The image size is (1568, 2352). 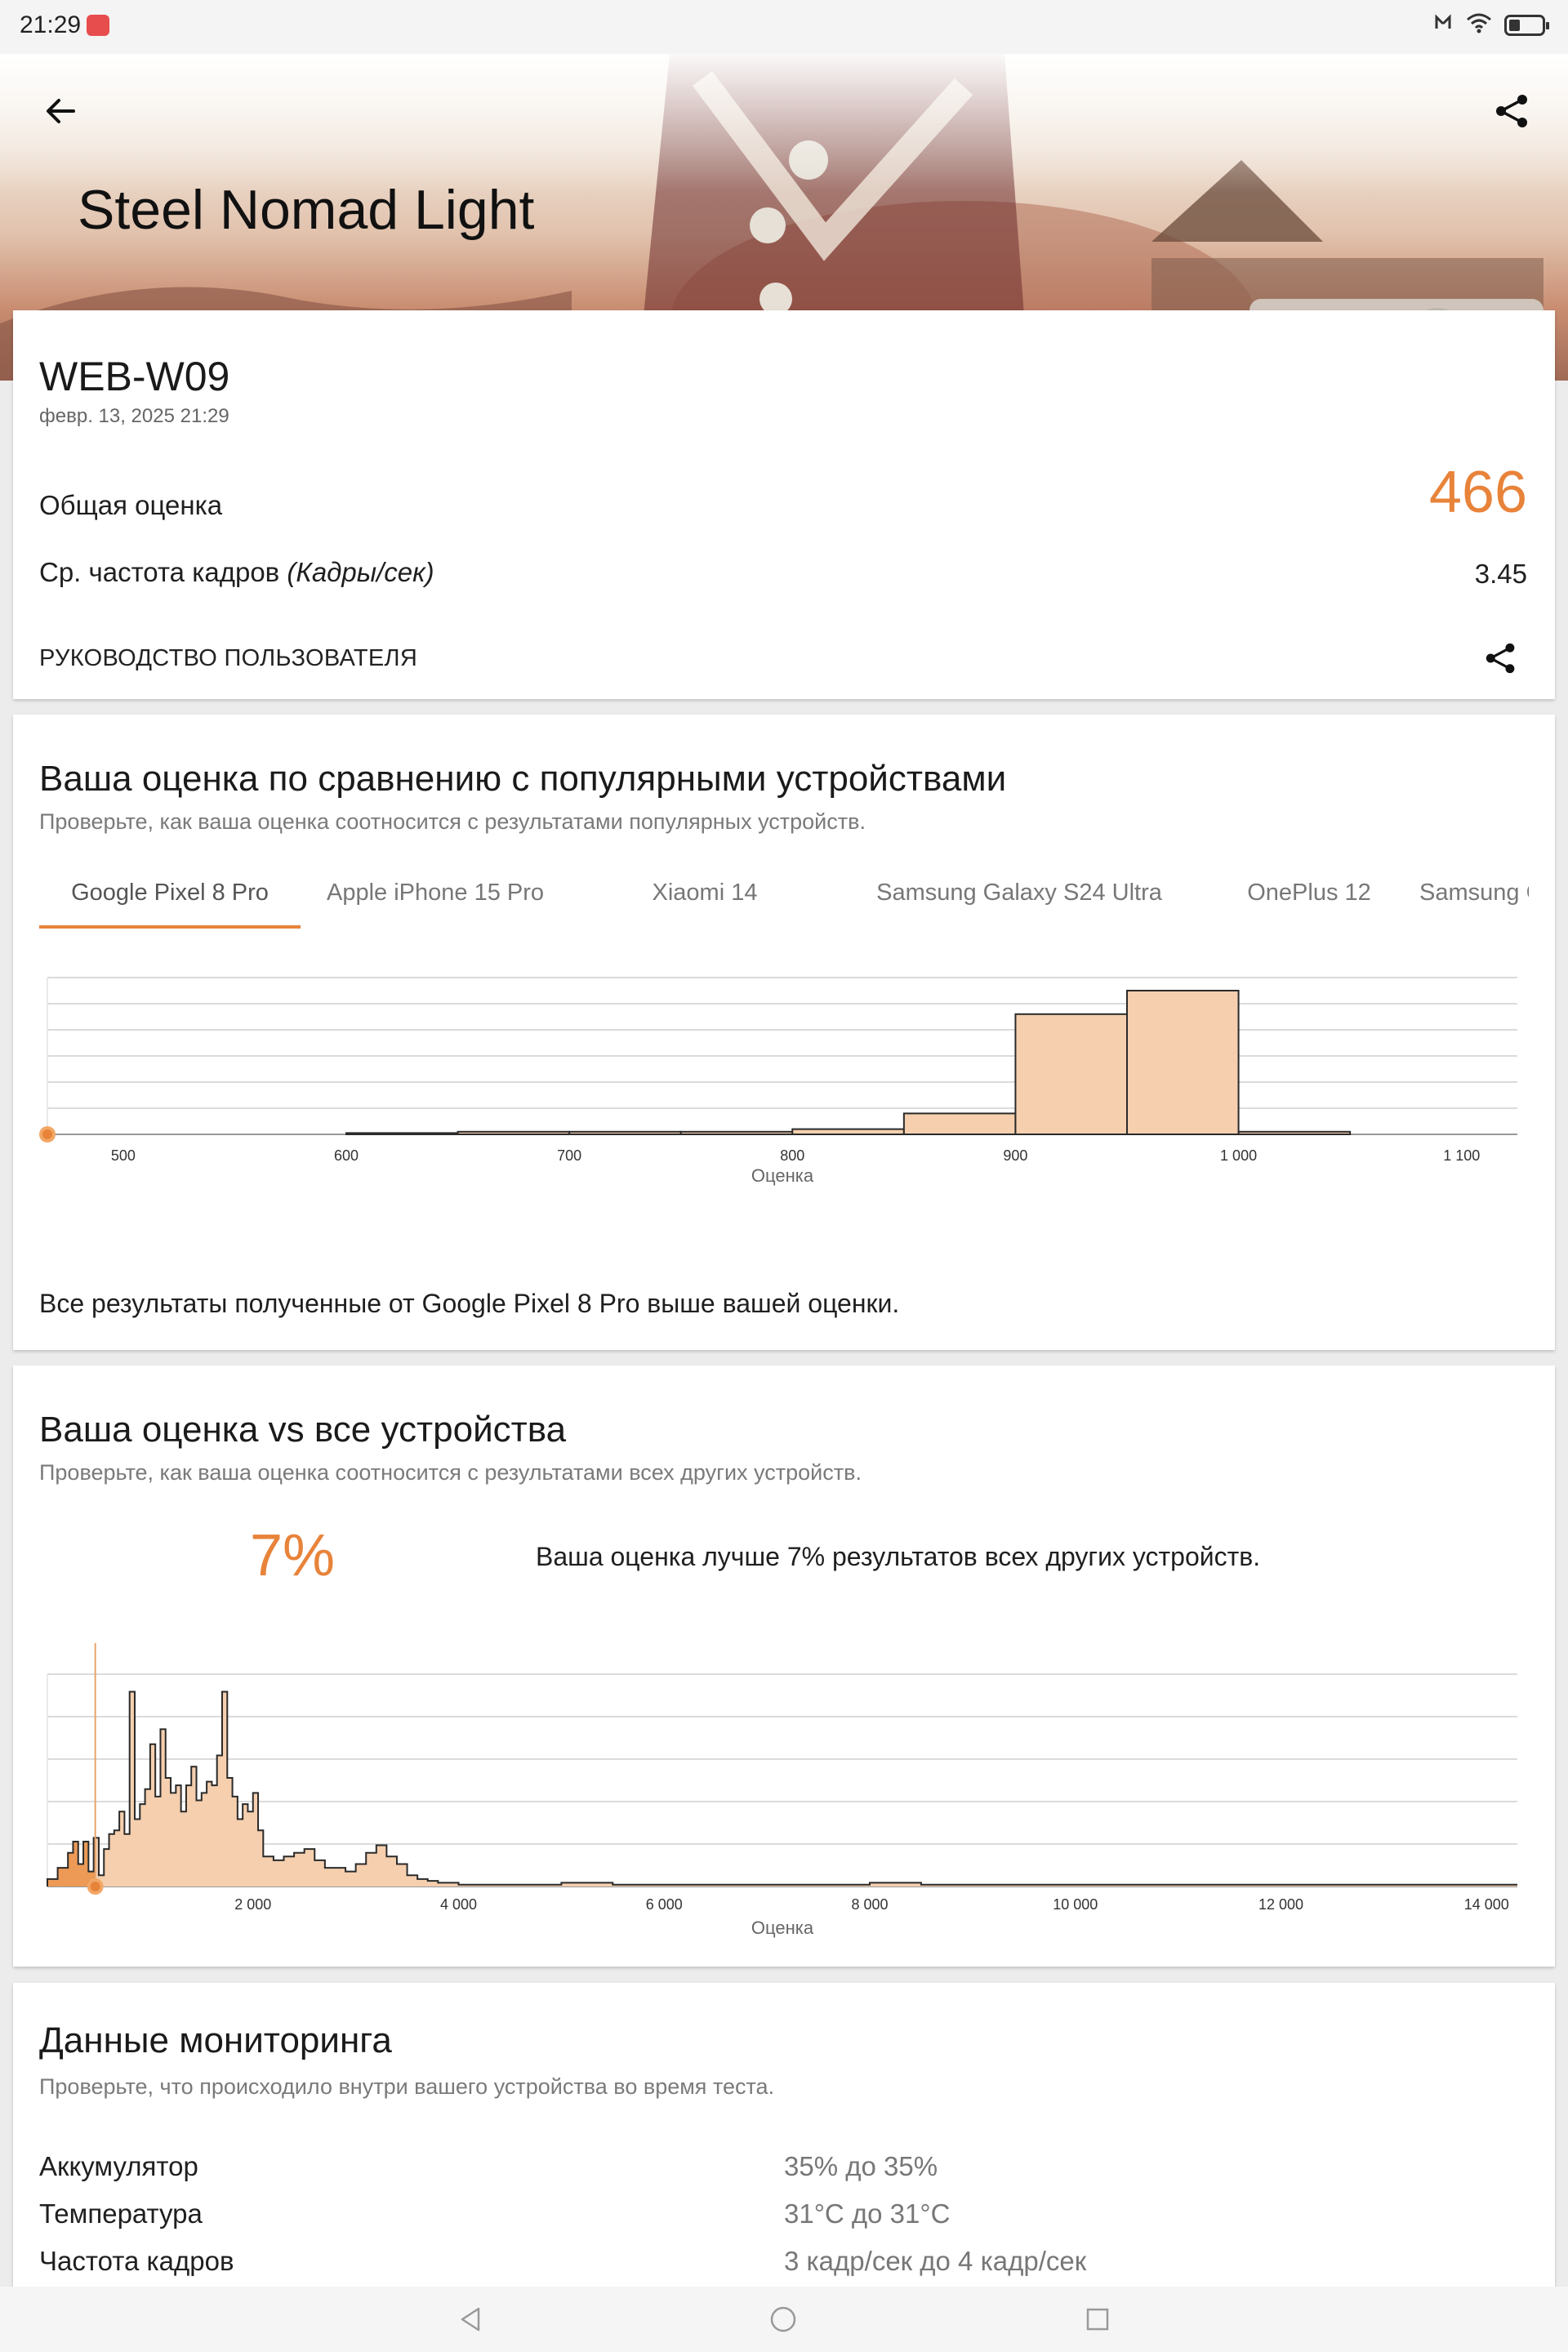 I want to click on overall-score-label: Общая оценка, so click(x=131, y=505).